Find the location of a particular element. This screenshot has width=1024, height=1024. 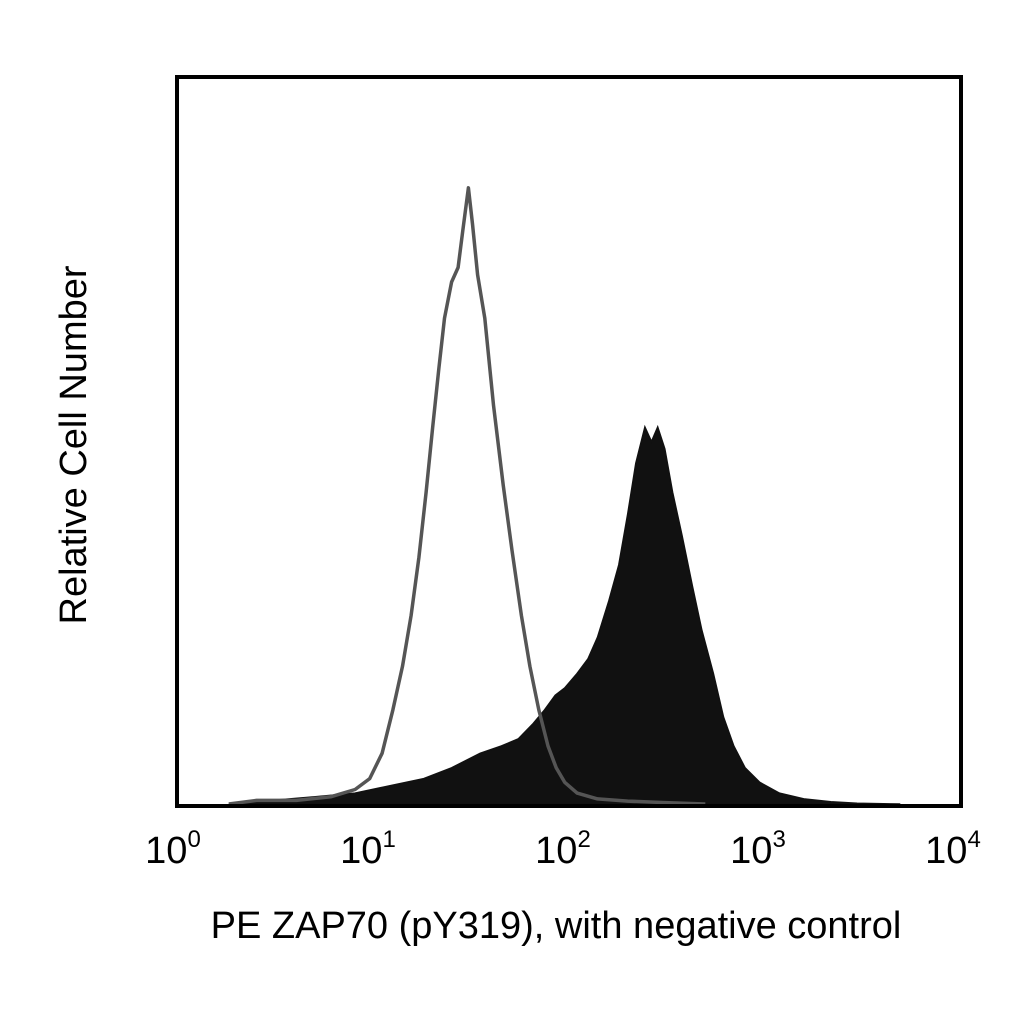

x-tick-label-3: 10³ is located at coordinates (758, 849).